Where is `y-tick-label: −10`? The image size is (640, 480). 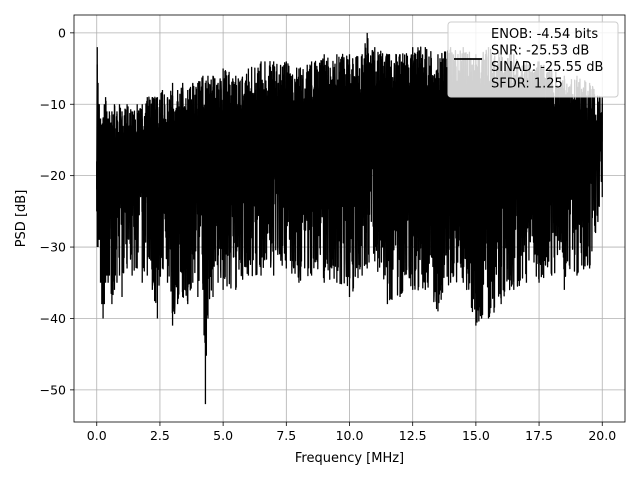 y-tick-label: −10 is located at coordinates (53, 104).